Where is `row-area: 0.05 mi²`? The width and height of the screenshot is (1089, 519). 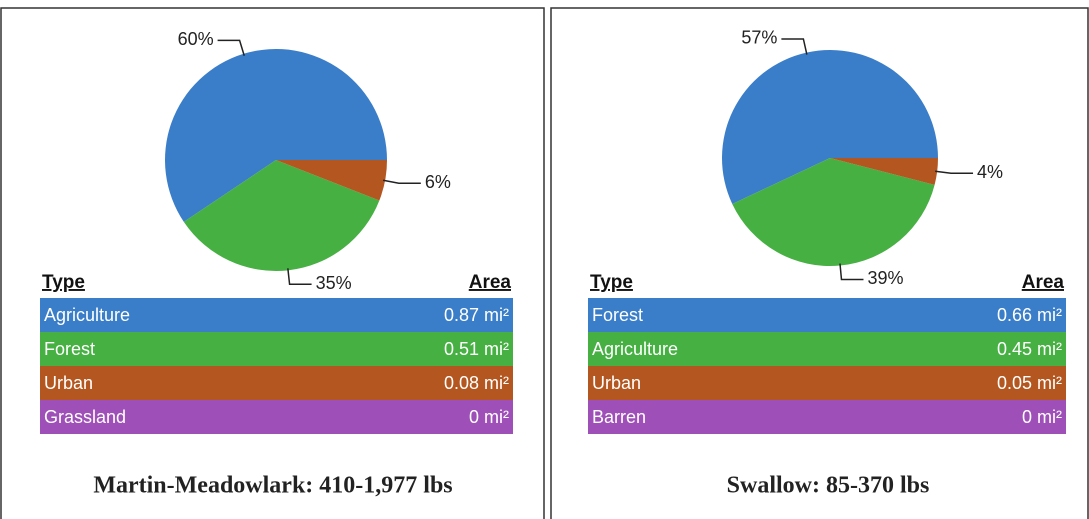 row-area: 0.05 mi² is located at coordinates (1029, 383).